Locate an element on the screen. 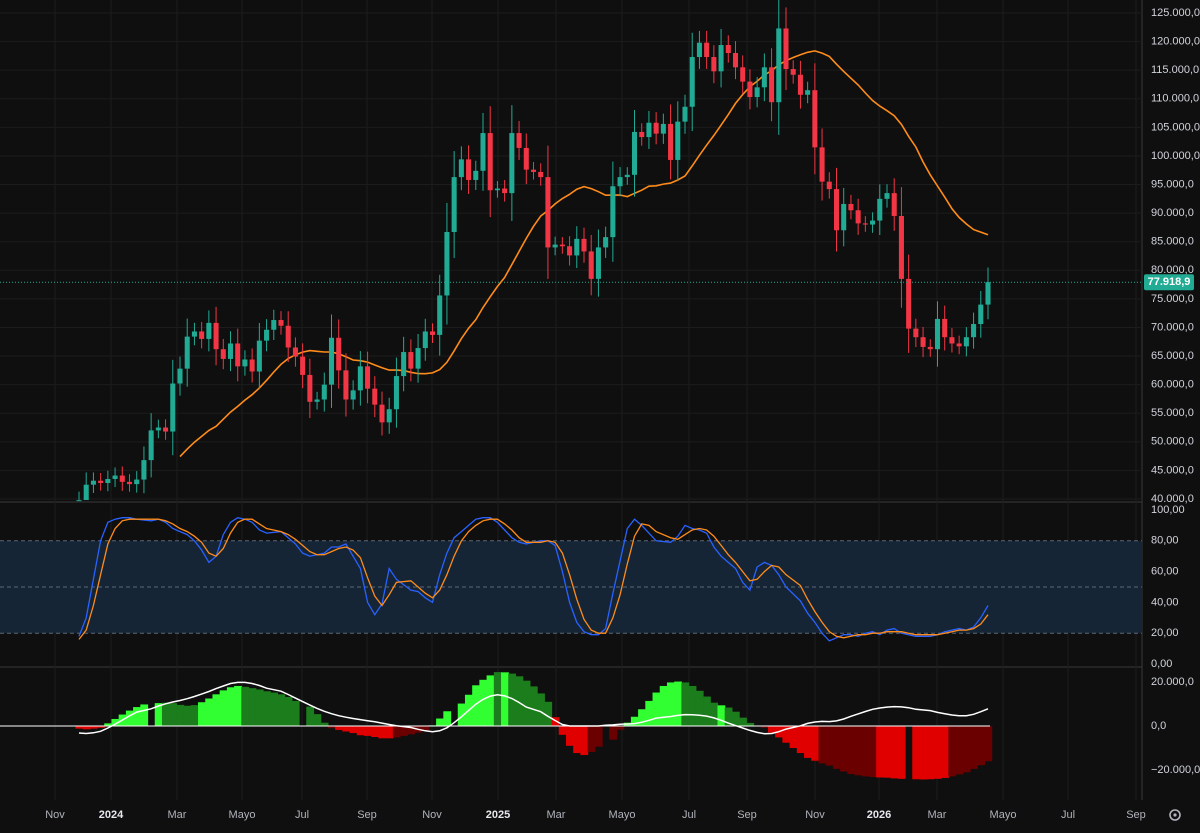 The width and height of the screenshot is (1200, 833). stochastic-rsi-panel is located at coordinates (571, 579).